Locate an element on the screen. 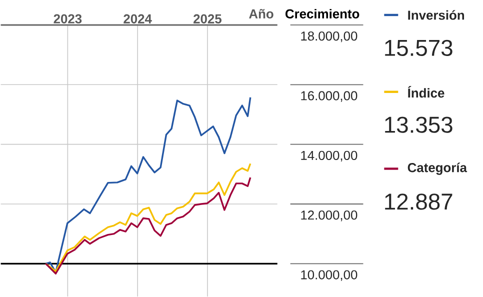 This screenshot has width=483, height=297. y-tick-label: 10.000,00 is located at coordinates (329, 275).